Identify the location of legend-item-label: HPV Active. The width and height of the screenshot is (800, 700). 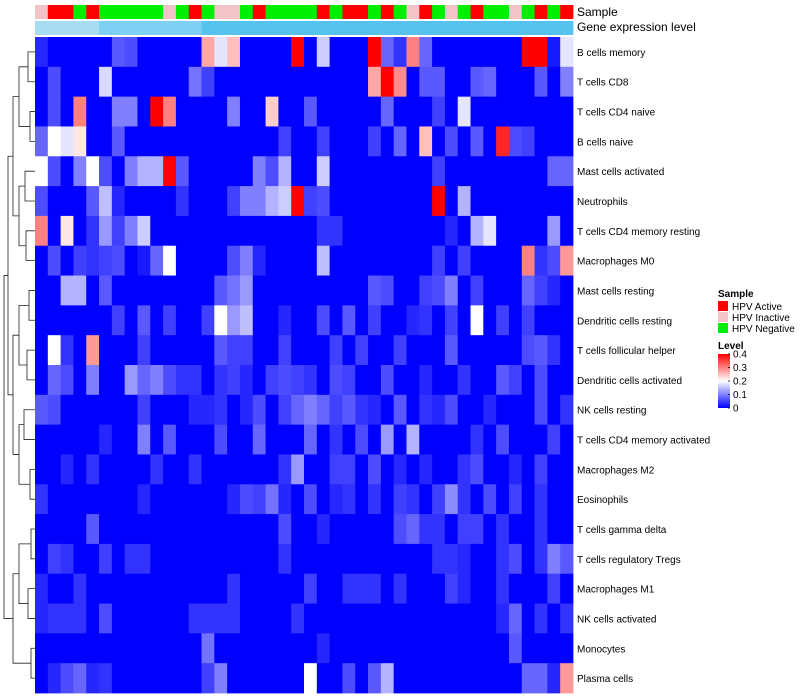
(757, 307).